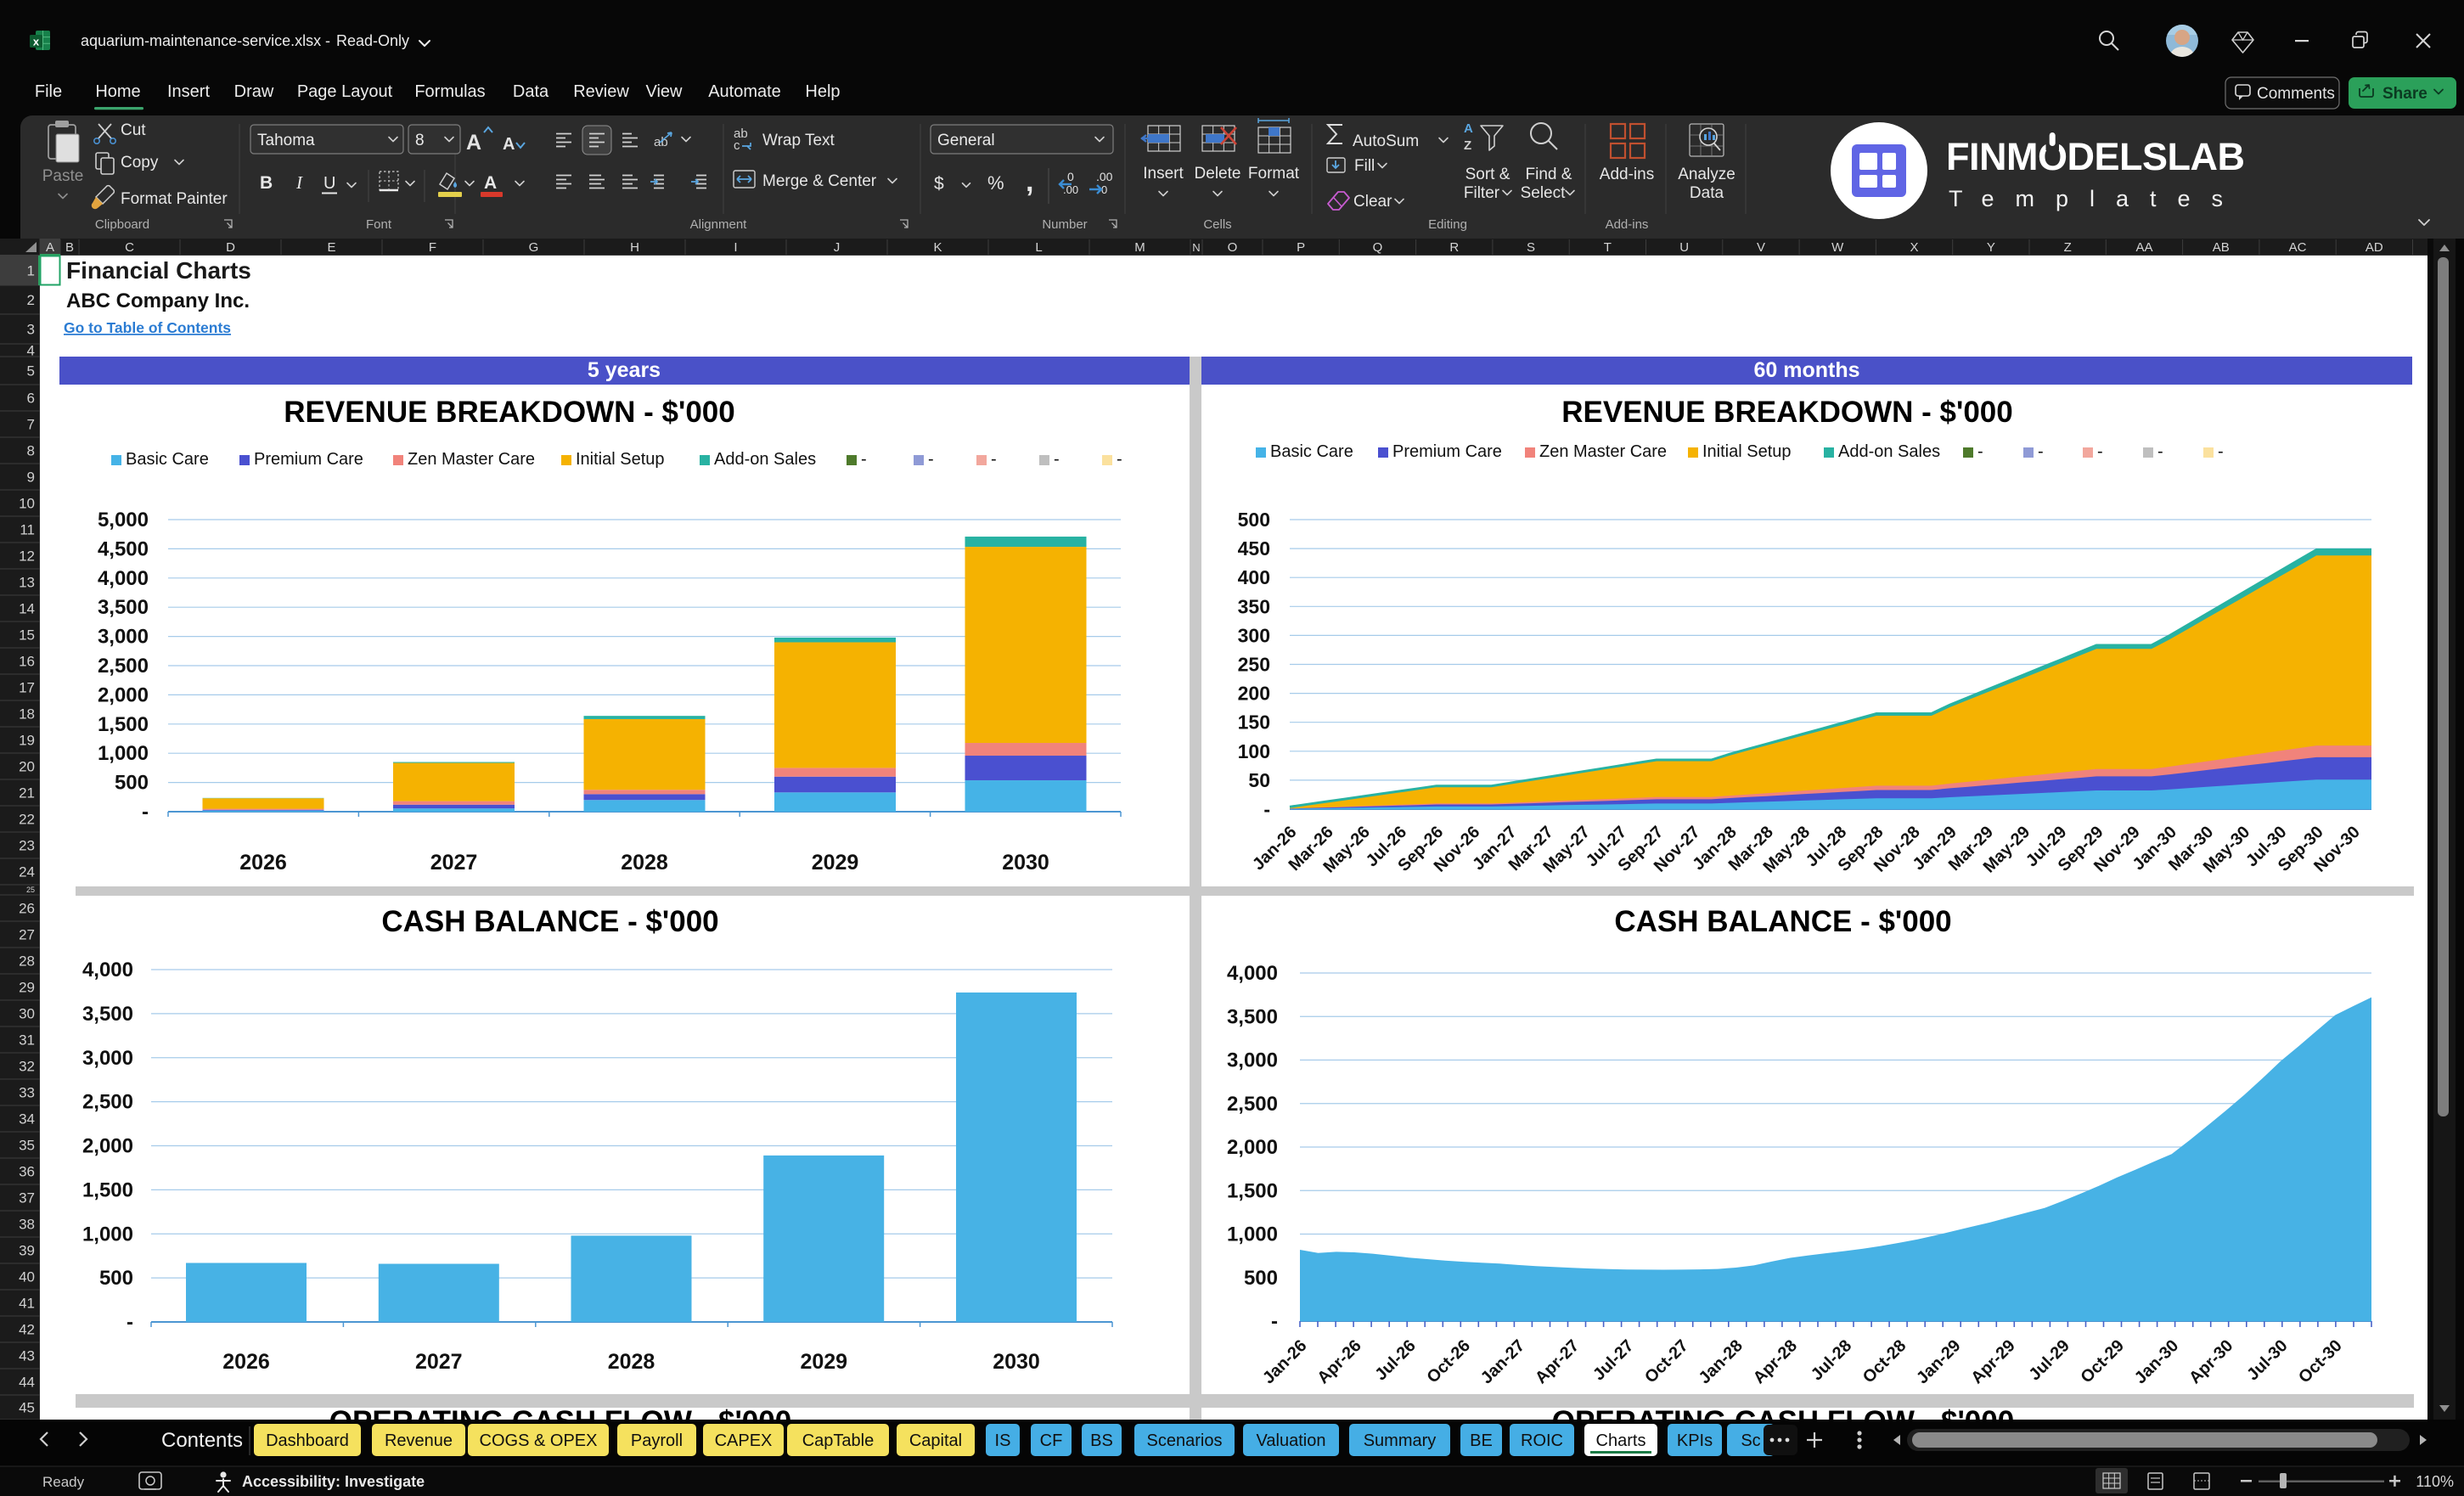  I want to click on svg-text: 350, so click(1254, 606).